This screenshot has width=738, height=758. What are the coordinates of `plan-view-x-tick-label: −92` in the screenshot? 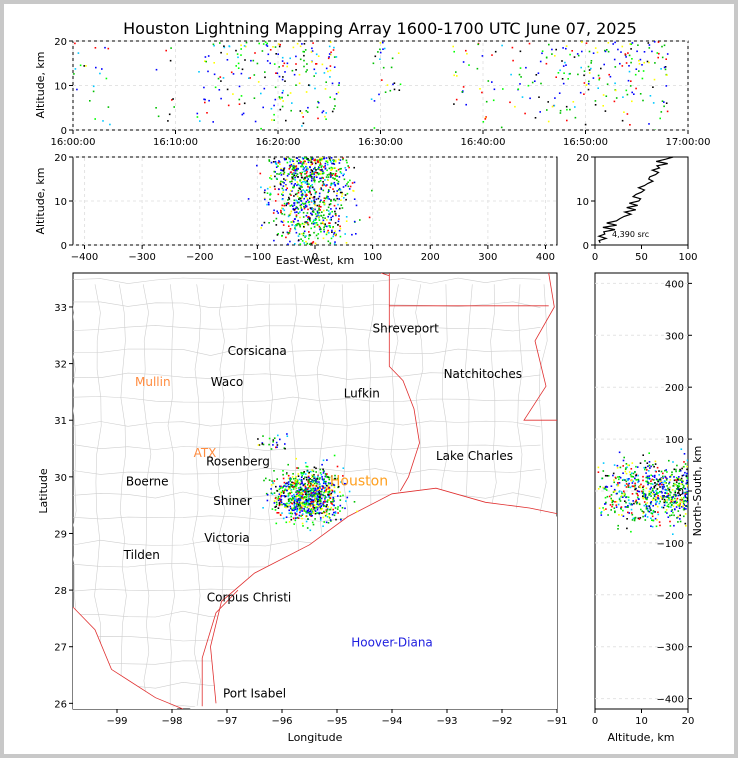 It's located at (501, 721).